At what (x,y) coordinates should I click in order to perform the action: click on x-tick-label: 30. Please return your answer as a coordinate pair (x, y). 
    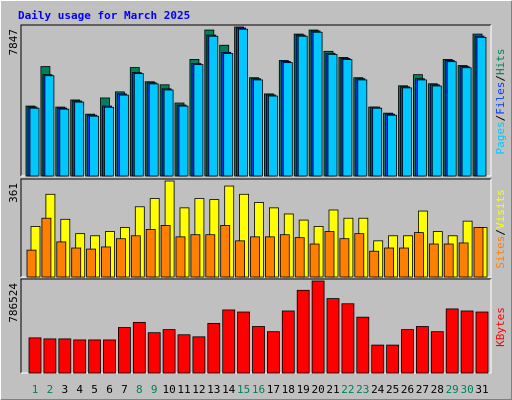
    Looking at the image, I should click on (466, 389).